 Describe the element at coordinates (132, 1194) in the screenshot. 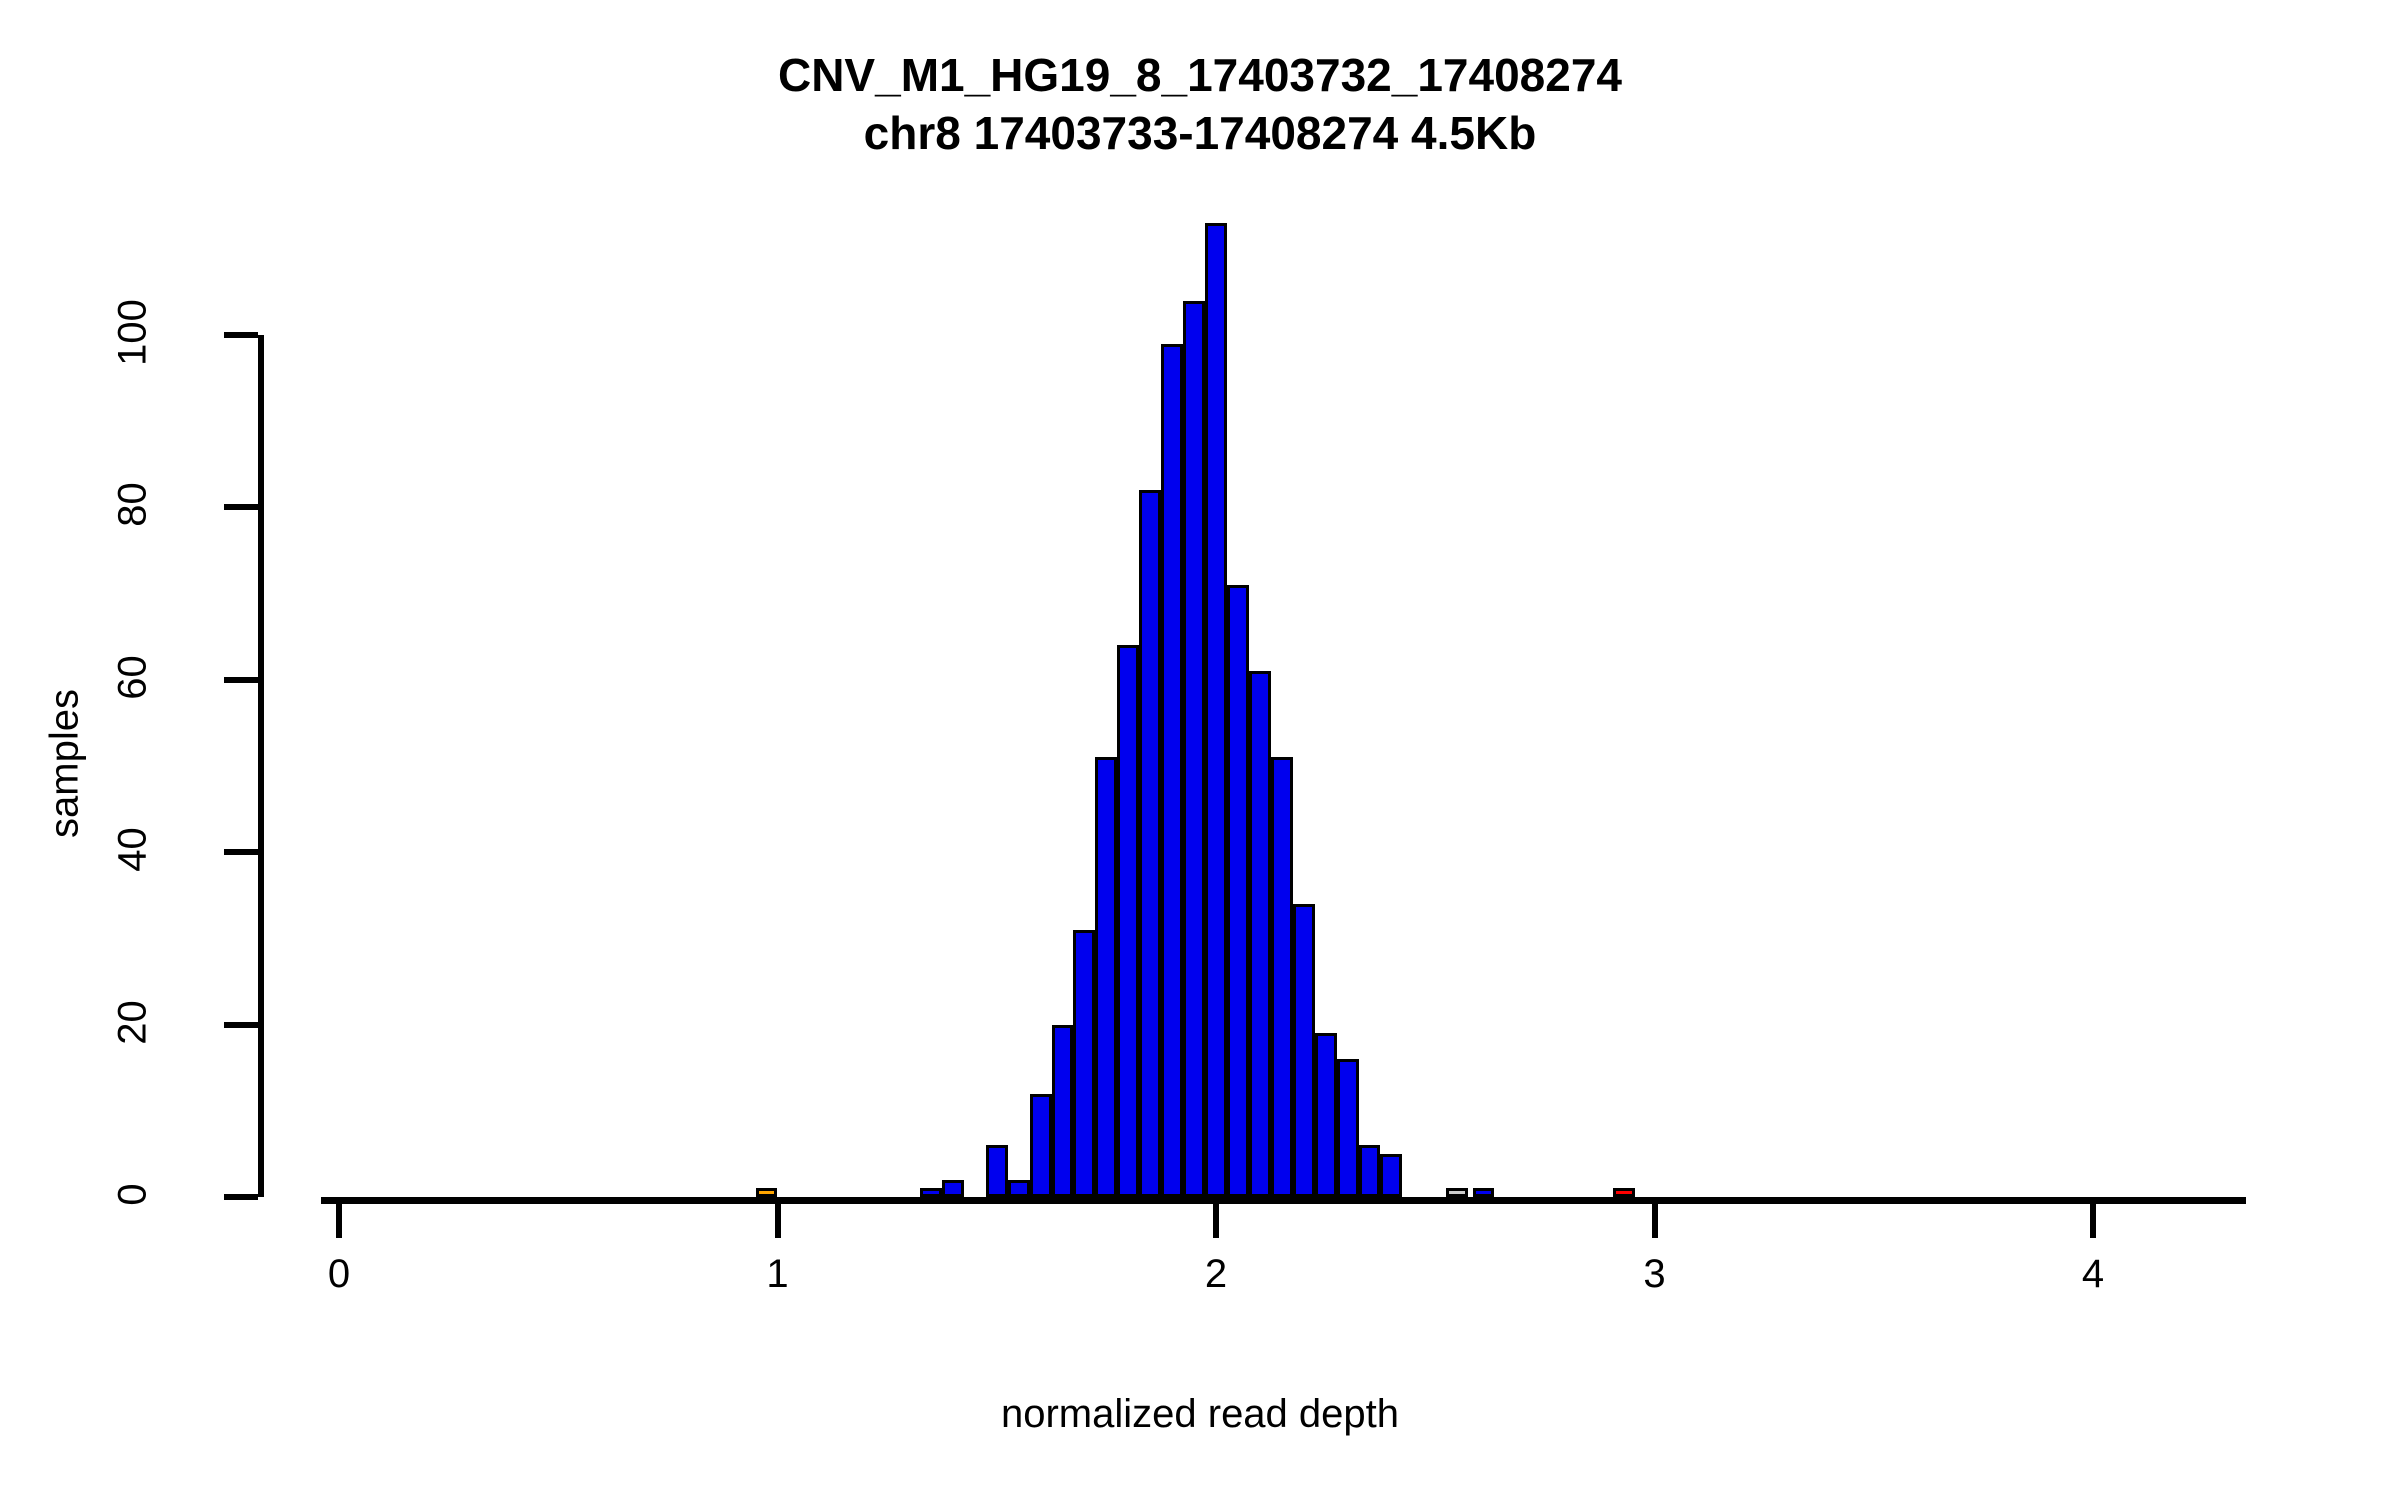

I see `y-axis-tick-label: 0` at that location.